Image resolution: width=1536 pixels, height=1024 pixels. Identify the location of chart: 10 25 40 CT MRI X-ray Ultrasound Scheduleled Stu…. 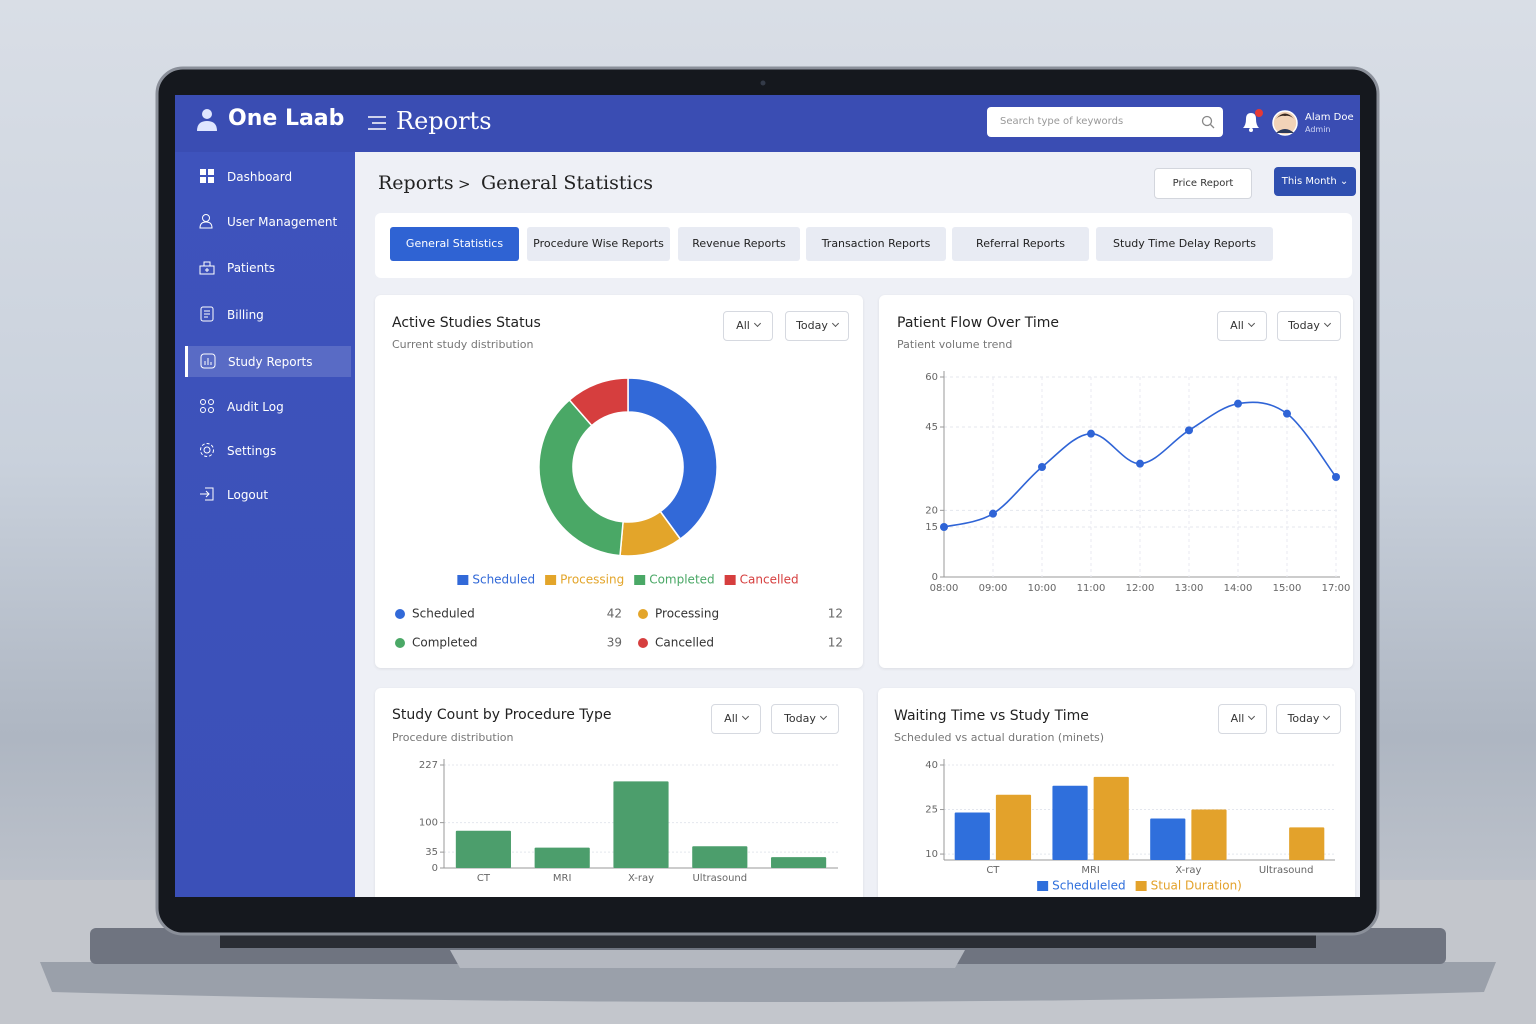
(1130, 826).